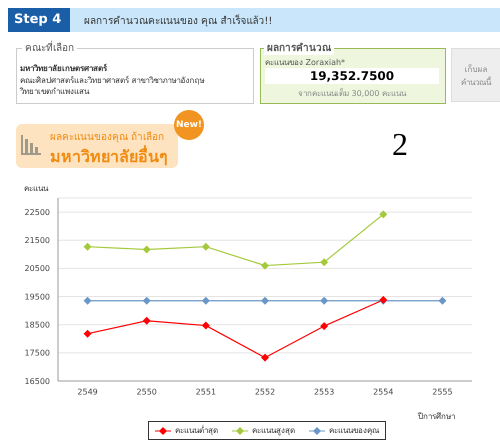  I want to click on x-tick-label: 2554, so click(383, 392).